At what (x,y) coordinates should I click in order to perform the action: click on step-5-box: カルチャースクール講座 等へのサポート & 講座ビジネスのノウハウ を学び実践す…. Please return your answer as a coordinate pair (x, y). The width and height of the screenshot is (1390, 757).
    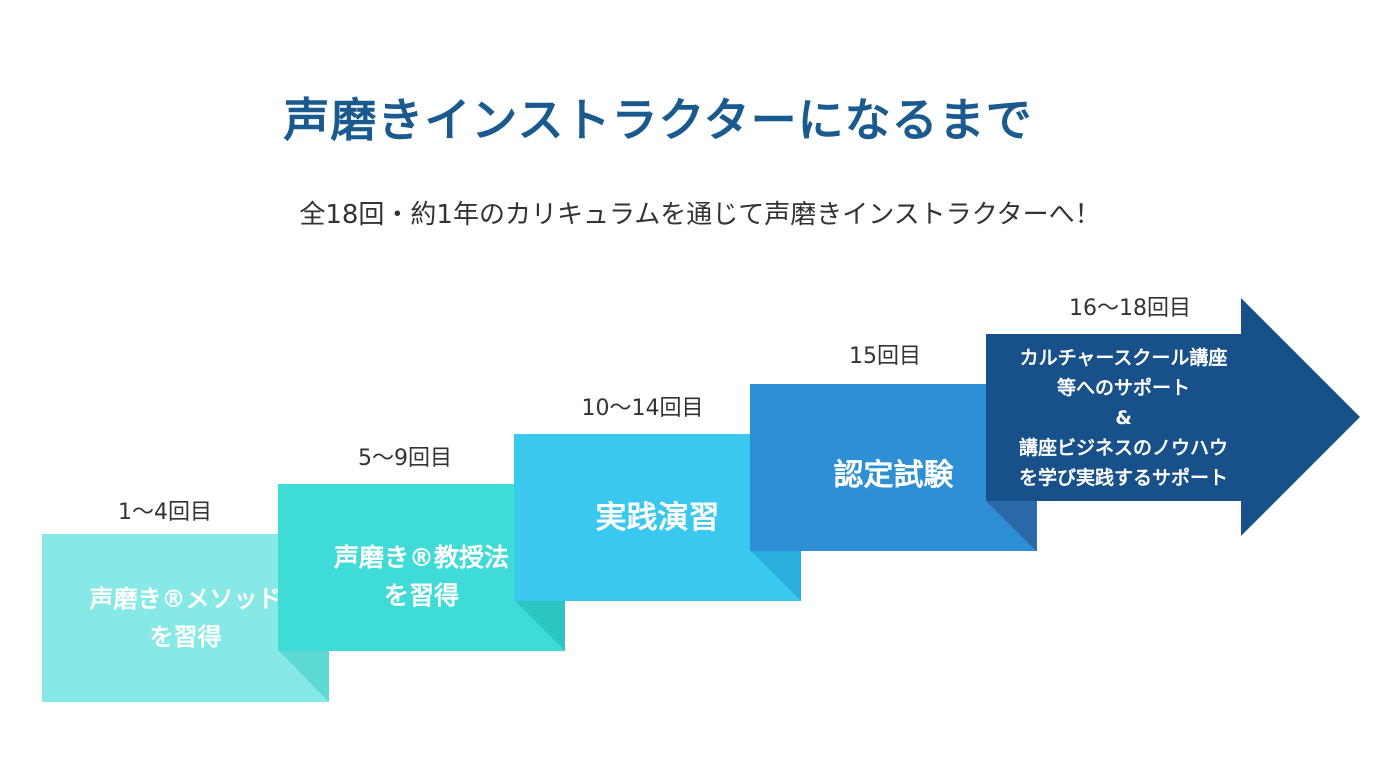
    Looking at the image, I should click on (1113, 417).